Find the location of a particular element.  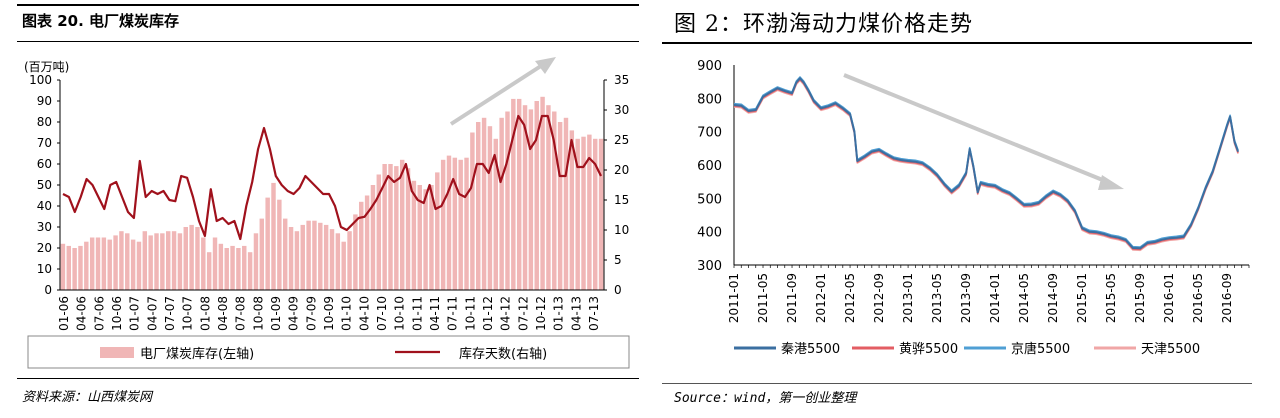

x-tick-label: 01-13 is located at coordinates (559, 313).